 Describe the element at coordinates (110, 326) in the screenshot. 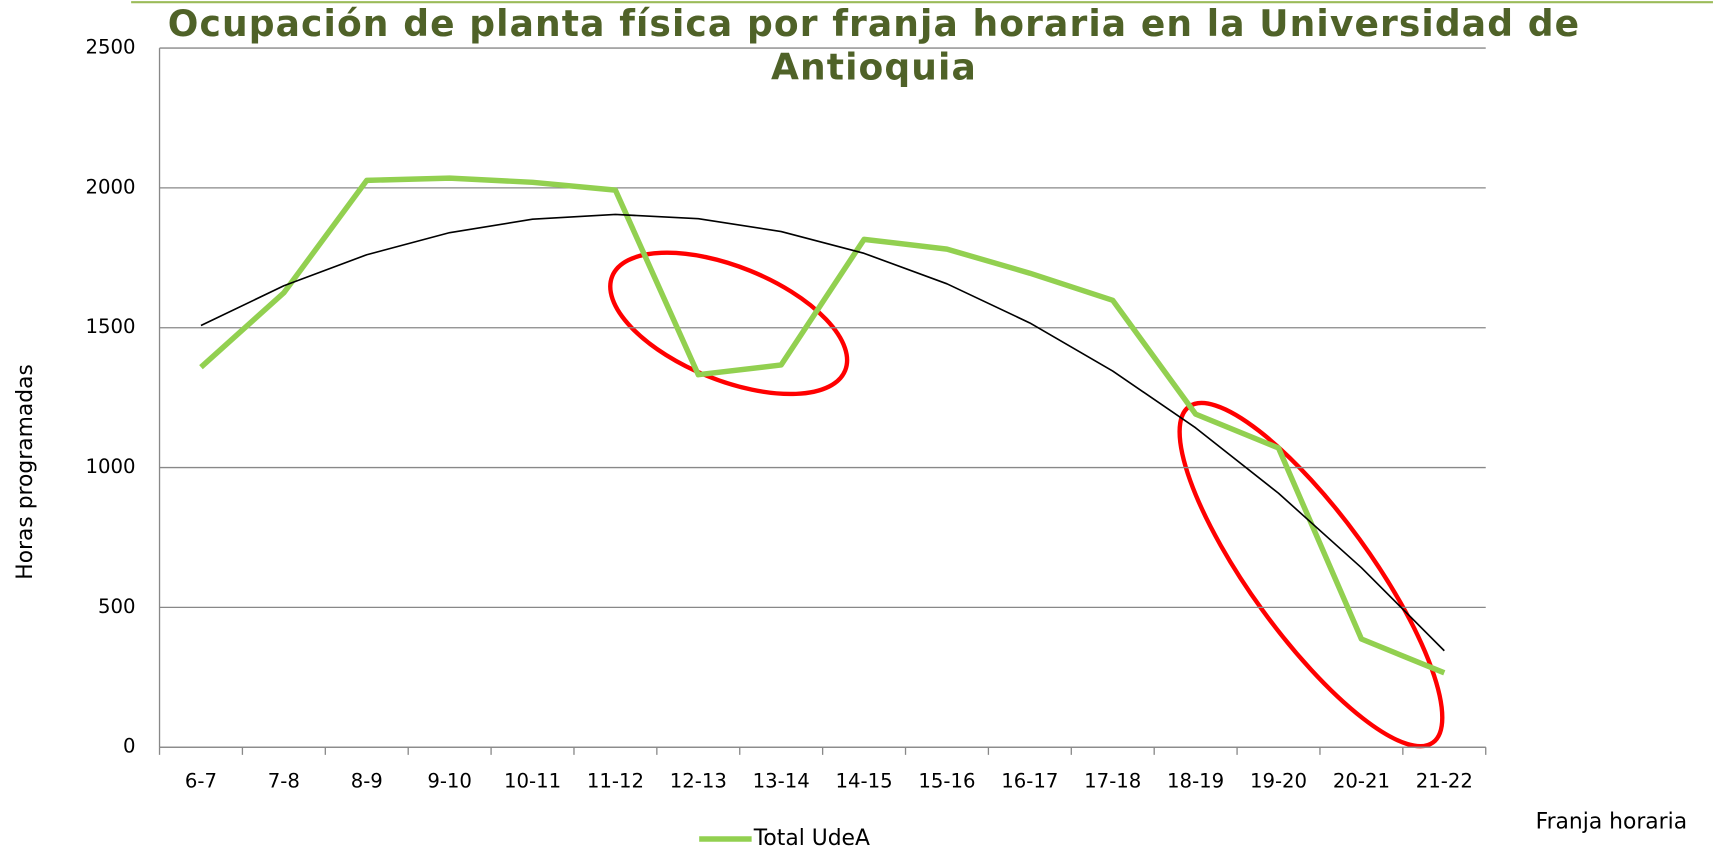

I see `y-tick-label: 1500` at that location.